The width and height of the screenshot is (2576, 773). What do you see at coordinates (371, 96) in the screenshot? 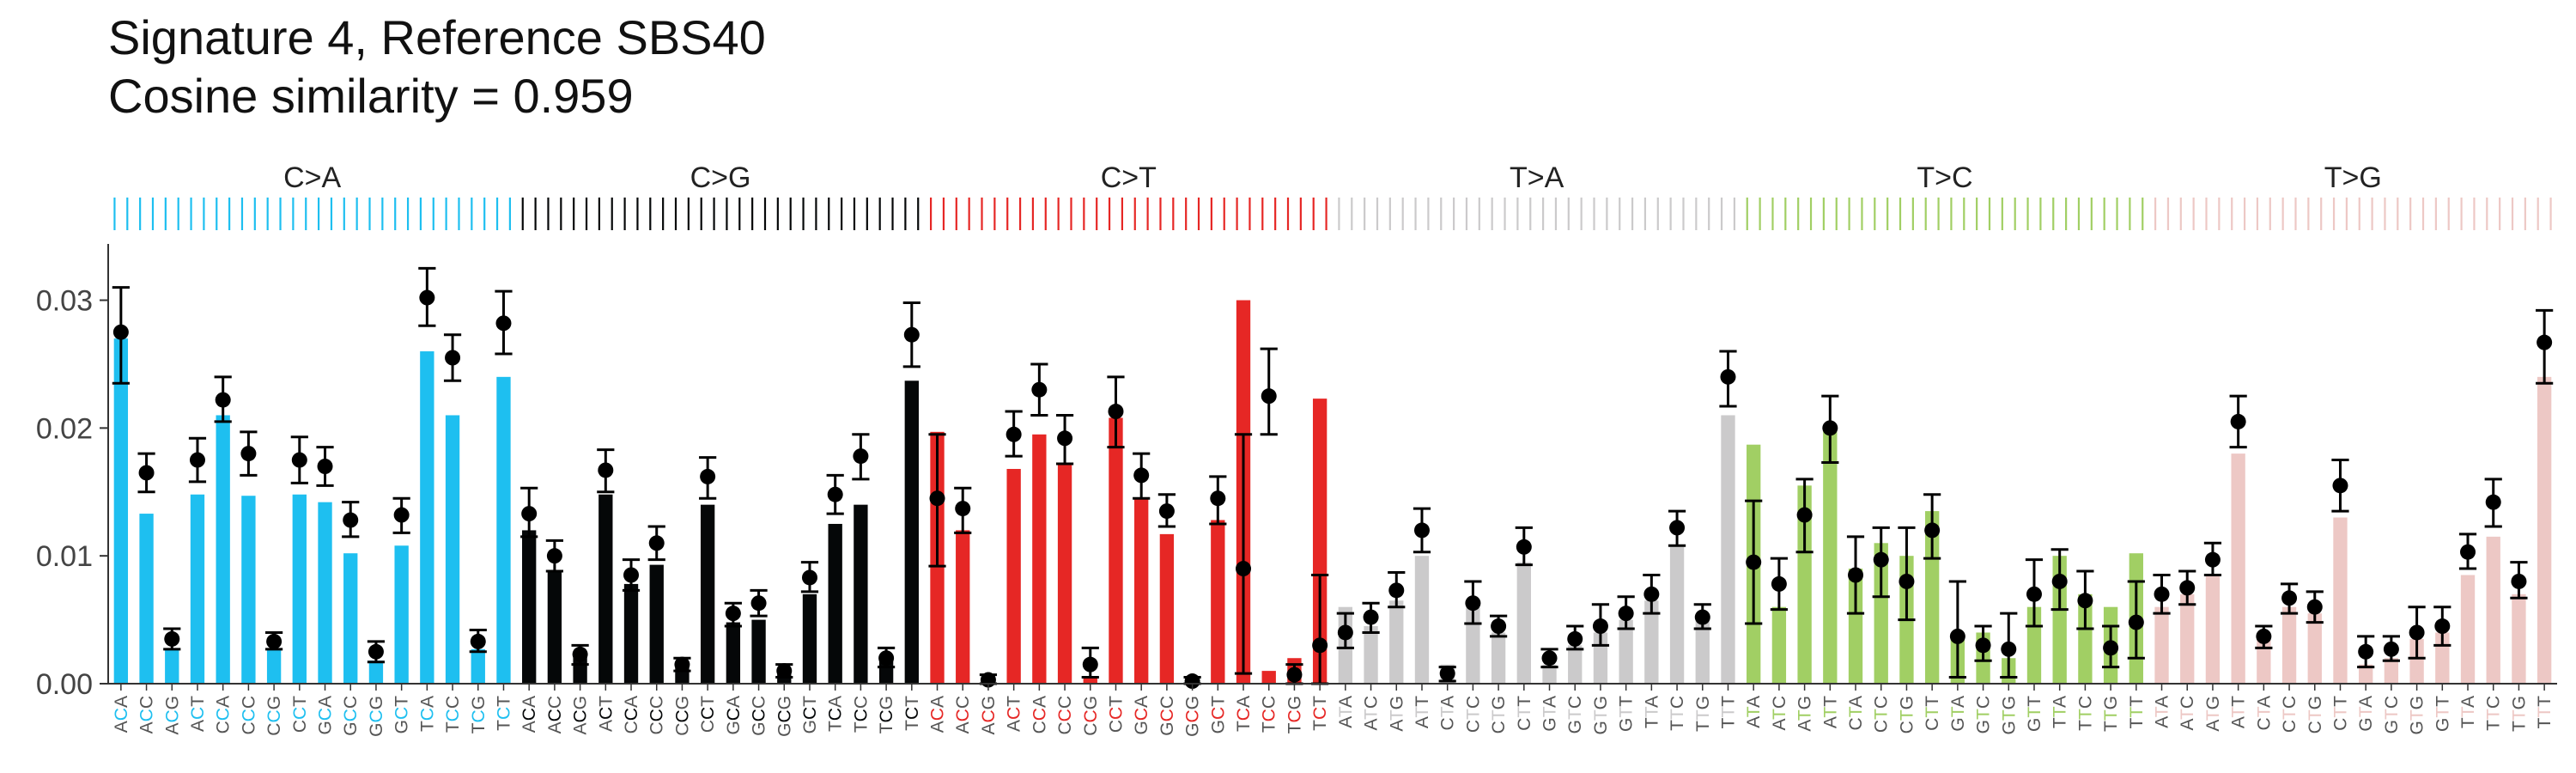
I see `chart-subtitle: Cosine similarity = 0.959` at bounding box center [371, 96].